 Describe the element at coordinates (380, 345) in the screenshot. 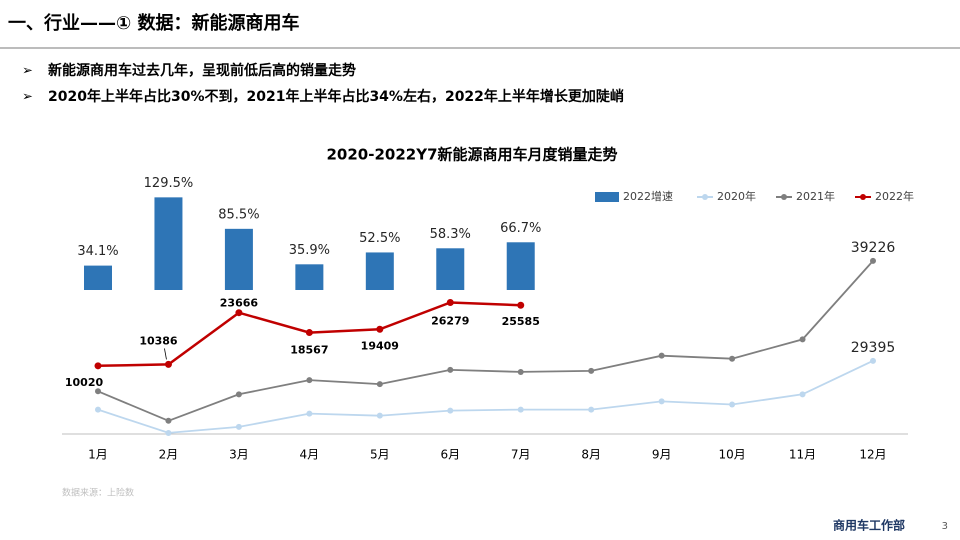

I see `point-label: 19409` at that location.